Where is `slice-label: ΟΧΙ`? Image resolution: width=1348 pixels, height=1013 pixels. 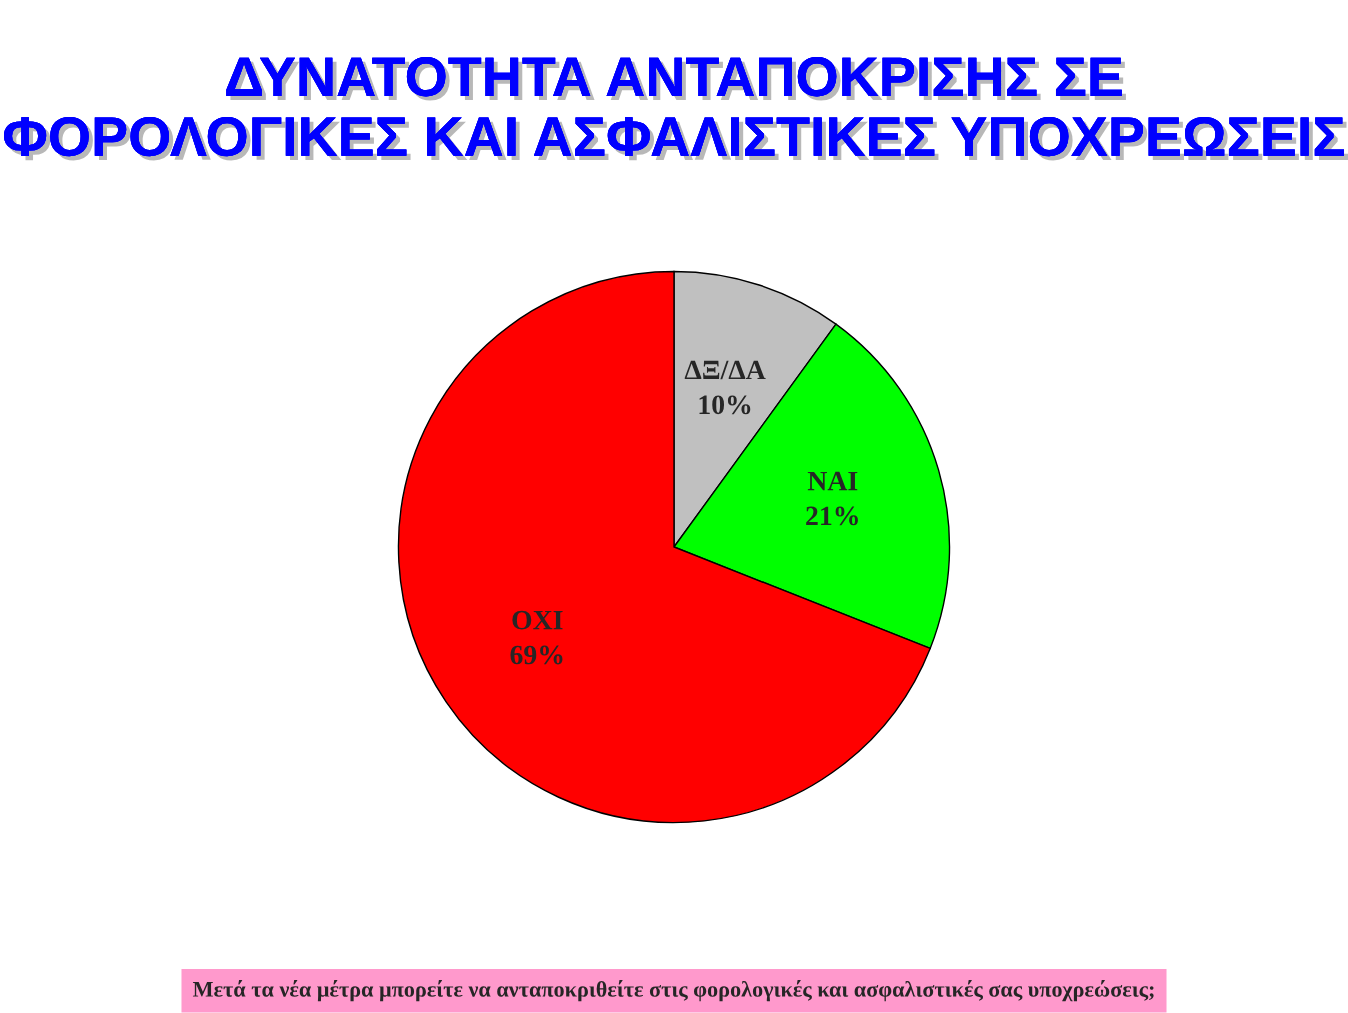
slice-label: ΟΧΙ is located at coordinates (537, 620).